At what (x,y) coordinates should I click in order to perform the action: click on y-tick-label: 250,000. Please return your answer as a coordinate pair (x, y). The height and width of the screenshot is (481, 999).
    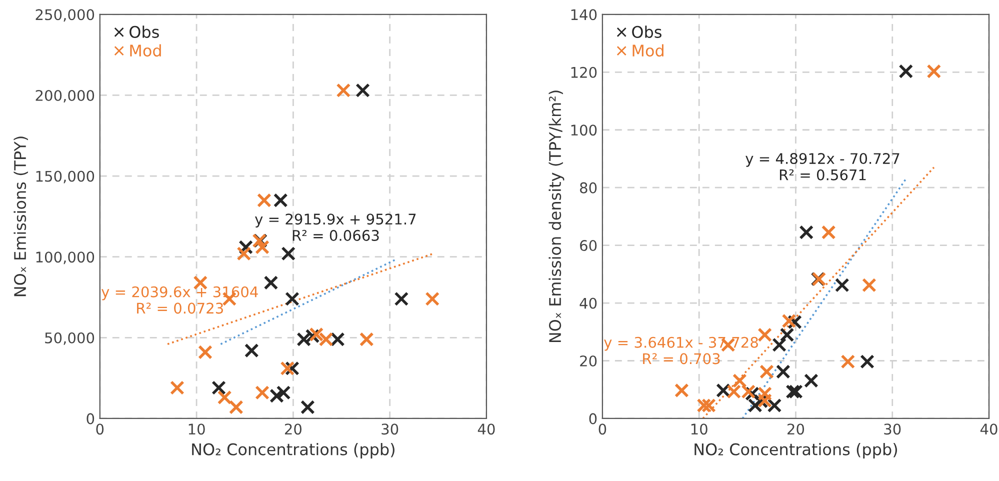
    Looking at the image, I should click on (65, 15).